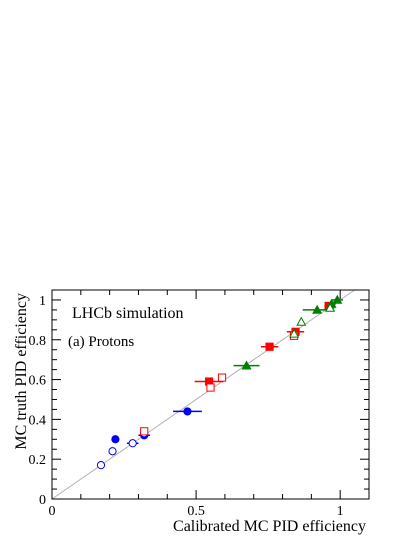 The image size is (419, 542). Describe the element at coordinates (42, 301) in the screenshot. I see `y-tick-label: 1` at that location.